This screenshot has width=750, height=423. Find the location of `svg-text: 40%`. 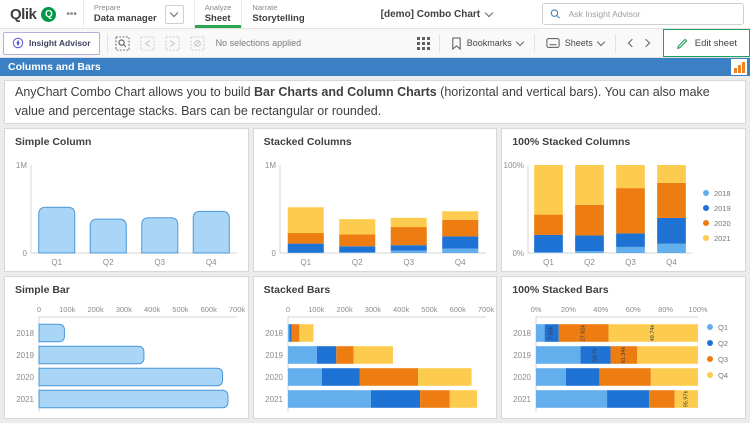

svg-text: 40% is located at coordinates (601, 309).